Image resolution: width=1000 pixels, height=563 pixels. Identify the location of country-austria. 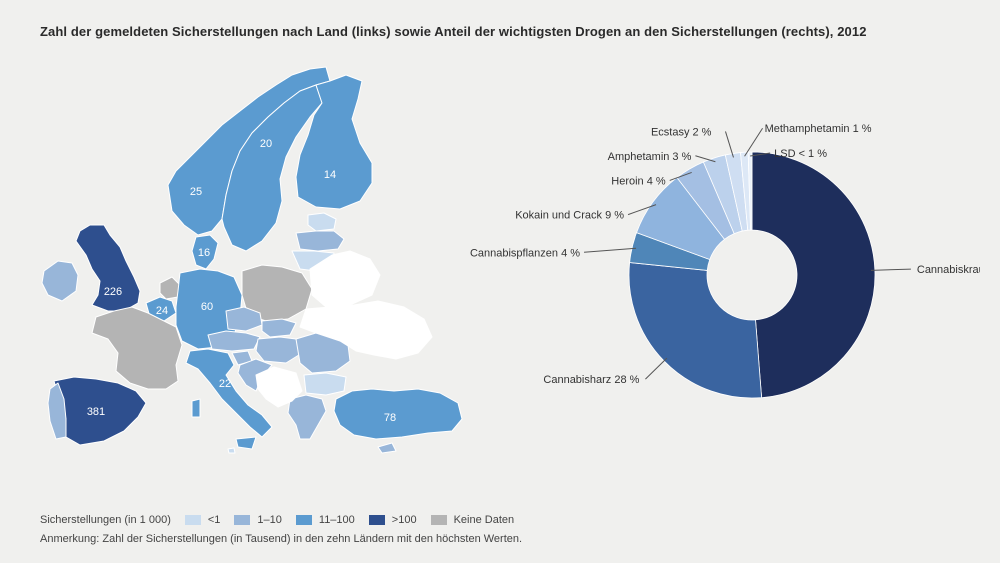
(234, 341).